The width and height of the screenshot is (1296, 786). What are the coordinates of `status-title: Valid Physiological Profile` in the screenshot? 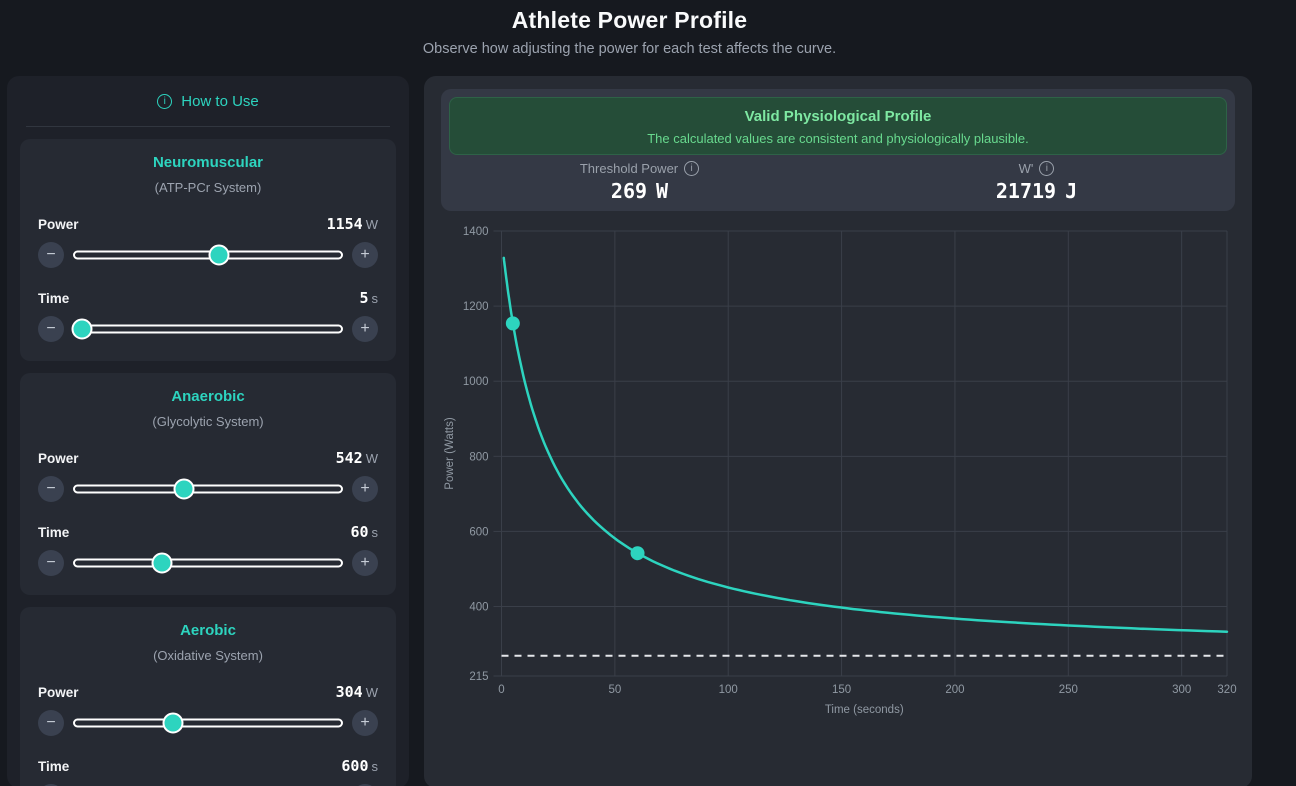 It's located at (838, 116).